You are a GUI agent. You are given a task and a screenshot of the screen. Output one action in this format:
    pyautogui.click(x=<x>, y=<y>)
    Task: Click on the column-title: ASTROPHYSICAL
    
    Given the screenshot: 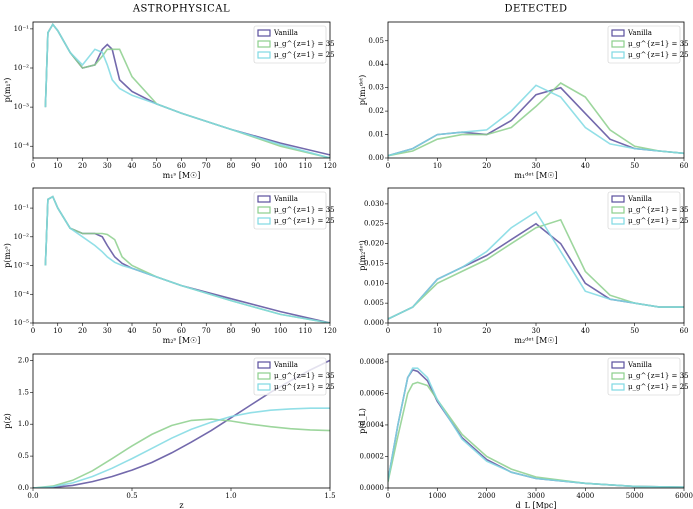 What is the action you would take?
    pyautogui.click(x=181, y=9)
    